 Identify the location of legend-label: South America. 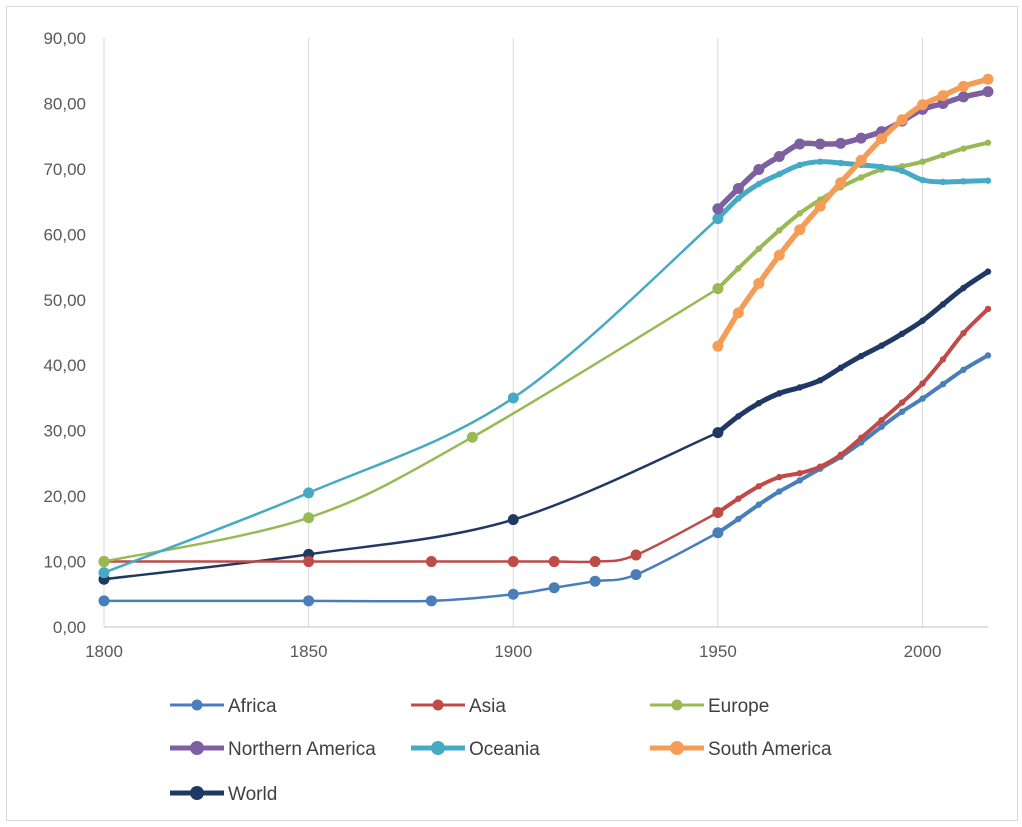
(770, 749).